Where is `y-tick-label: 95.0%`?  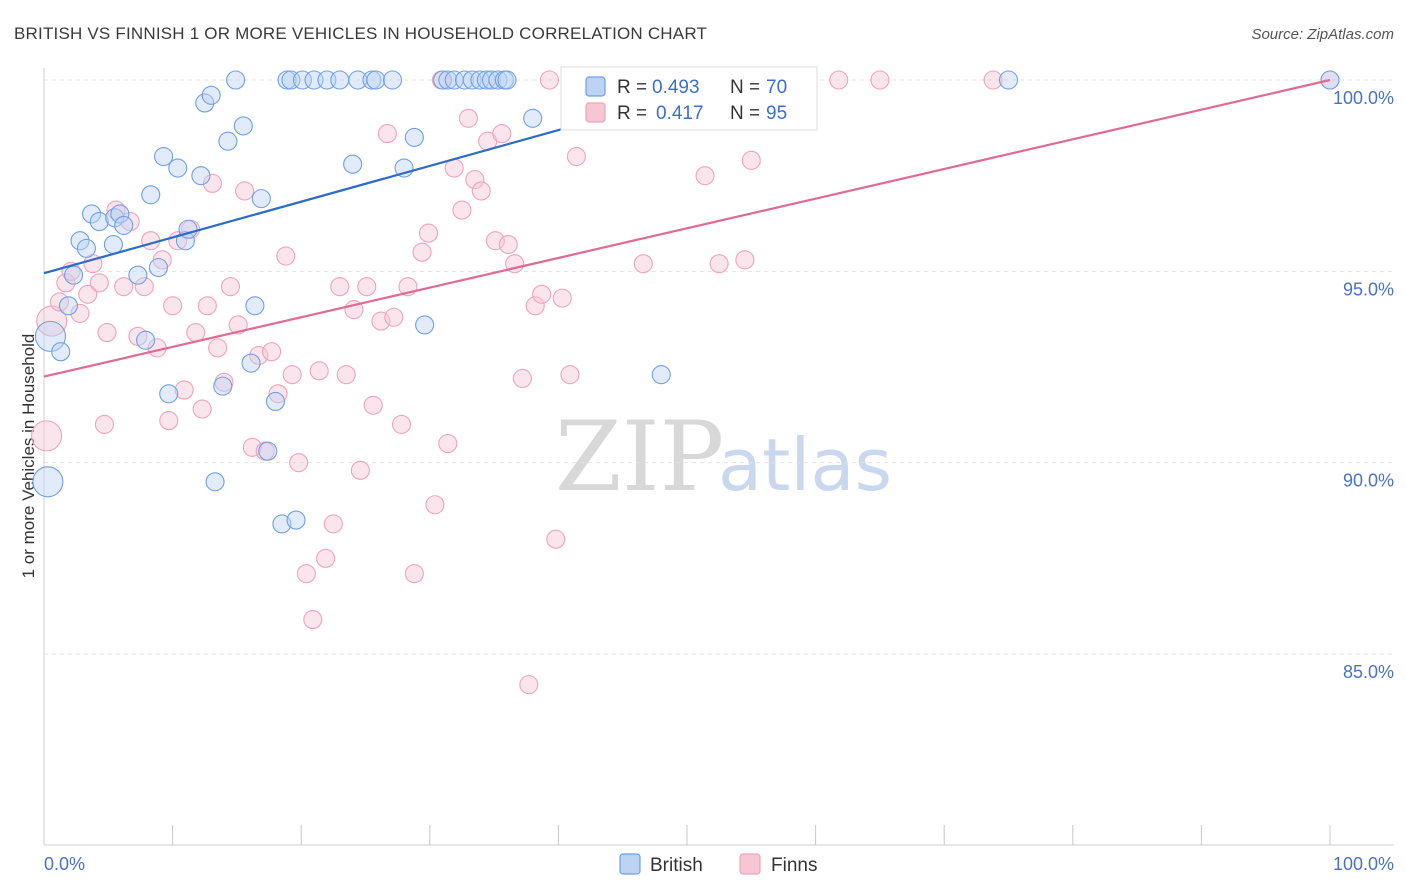
y-tick-label: 95.0% is located at coordinates (1368, 289).